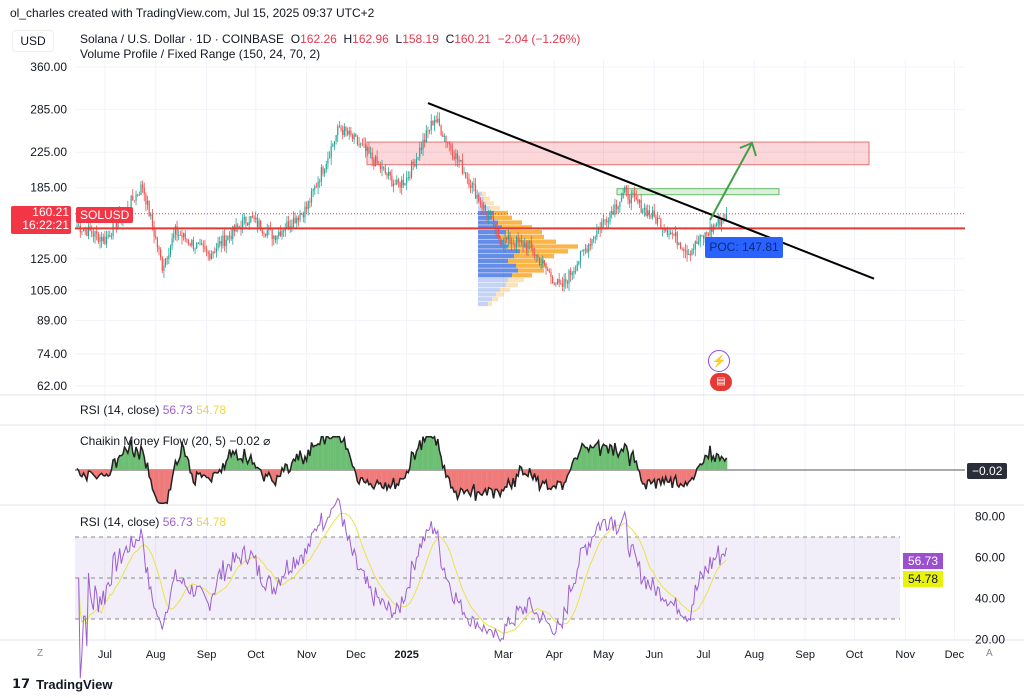 This screenshot has width=1024, height=698. I want to click on x-tick-label: Jun, so click(654, 655).